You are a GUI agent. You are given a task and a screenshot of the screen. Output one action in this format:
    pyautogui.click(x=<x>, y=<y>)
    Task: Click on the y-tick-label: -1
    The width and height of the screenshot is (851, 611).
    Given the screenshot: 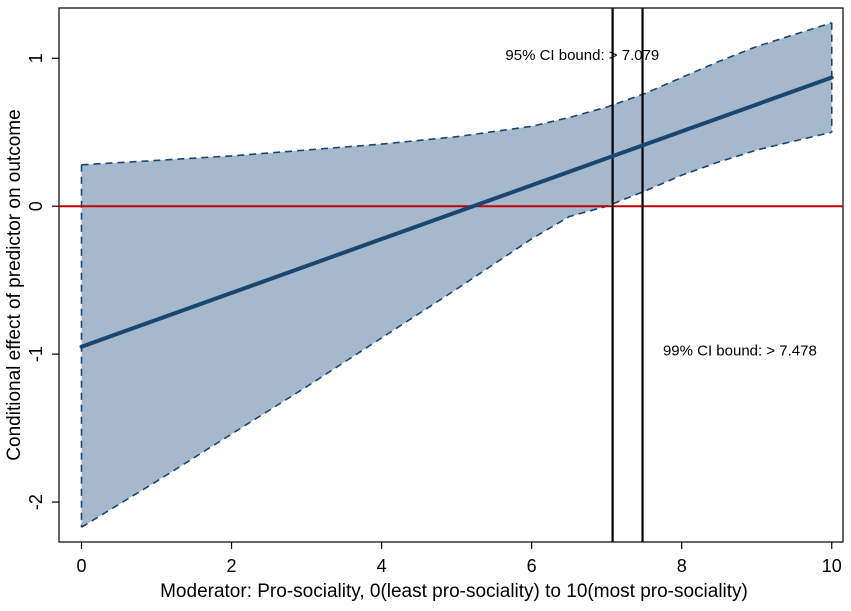 What is the action you would take?
    pyautogui.click(x=36, y=354)
    